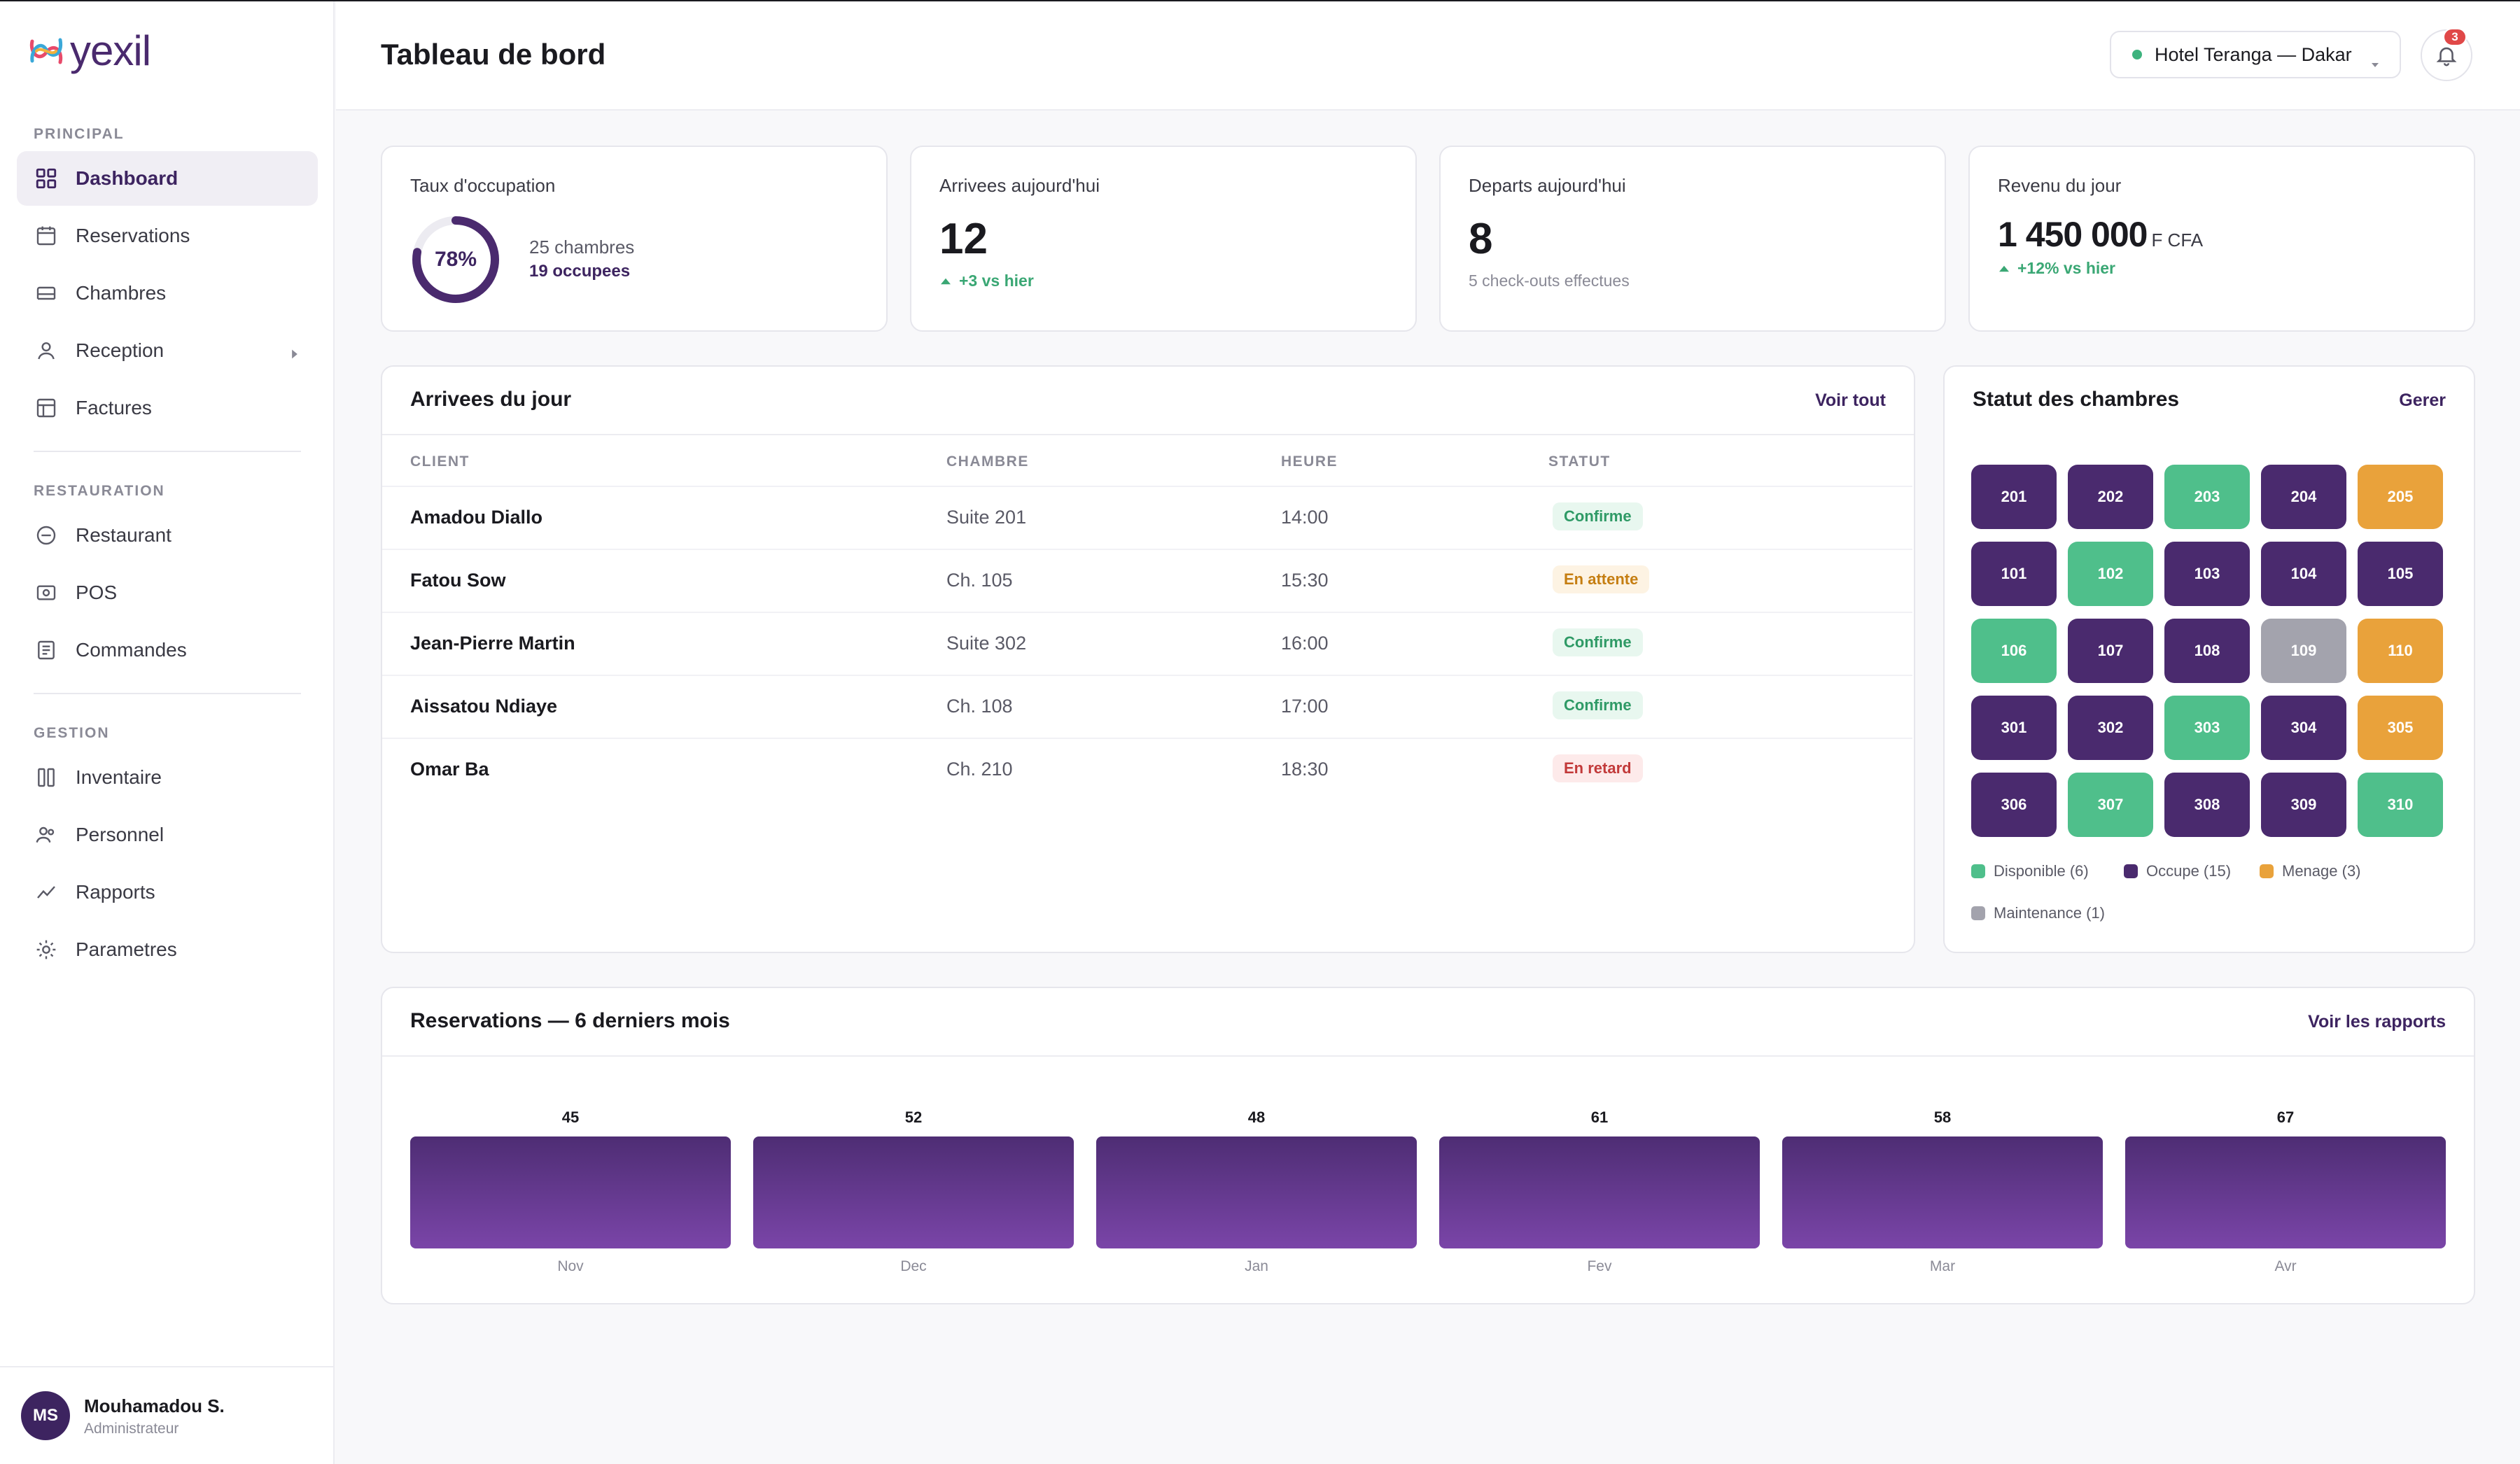 Image resolution: width=2520 pixels, height=1464 pixels. What do you see at coordinates (1942, 1192) in the screenshot?
I see `bar-mar` at bounding box center [1942, 1192].